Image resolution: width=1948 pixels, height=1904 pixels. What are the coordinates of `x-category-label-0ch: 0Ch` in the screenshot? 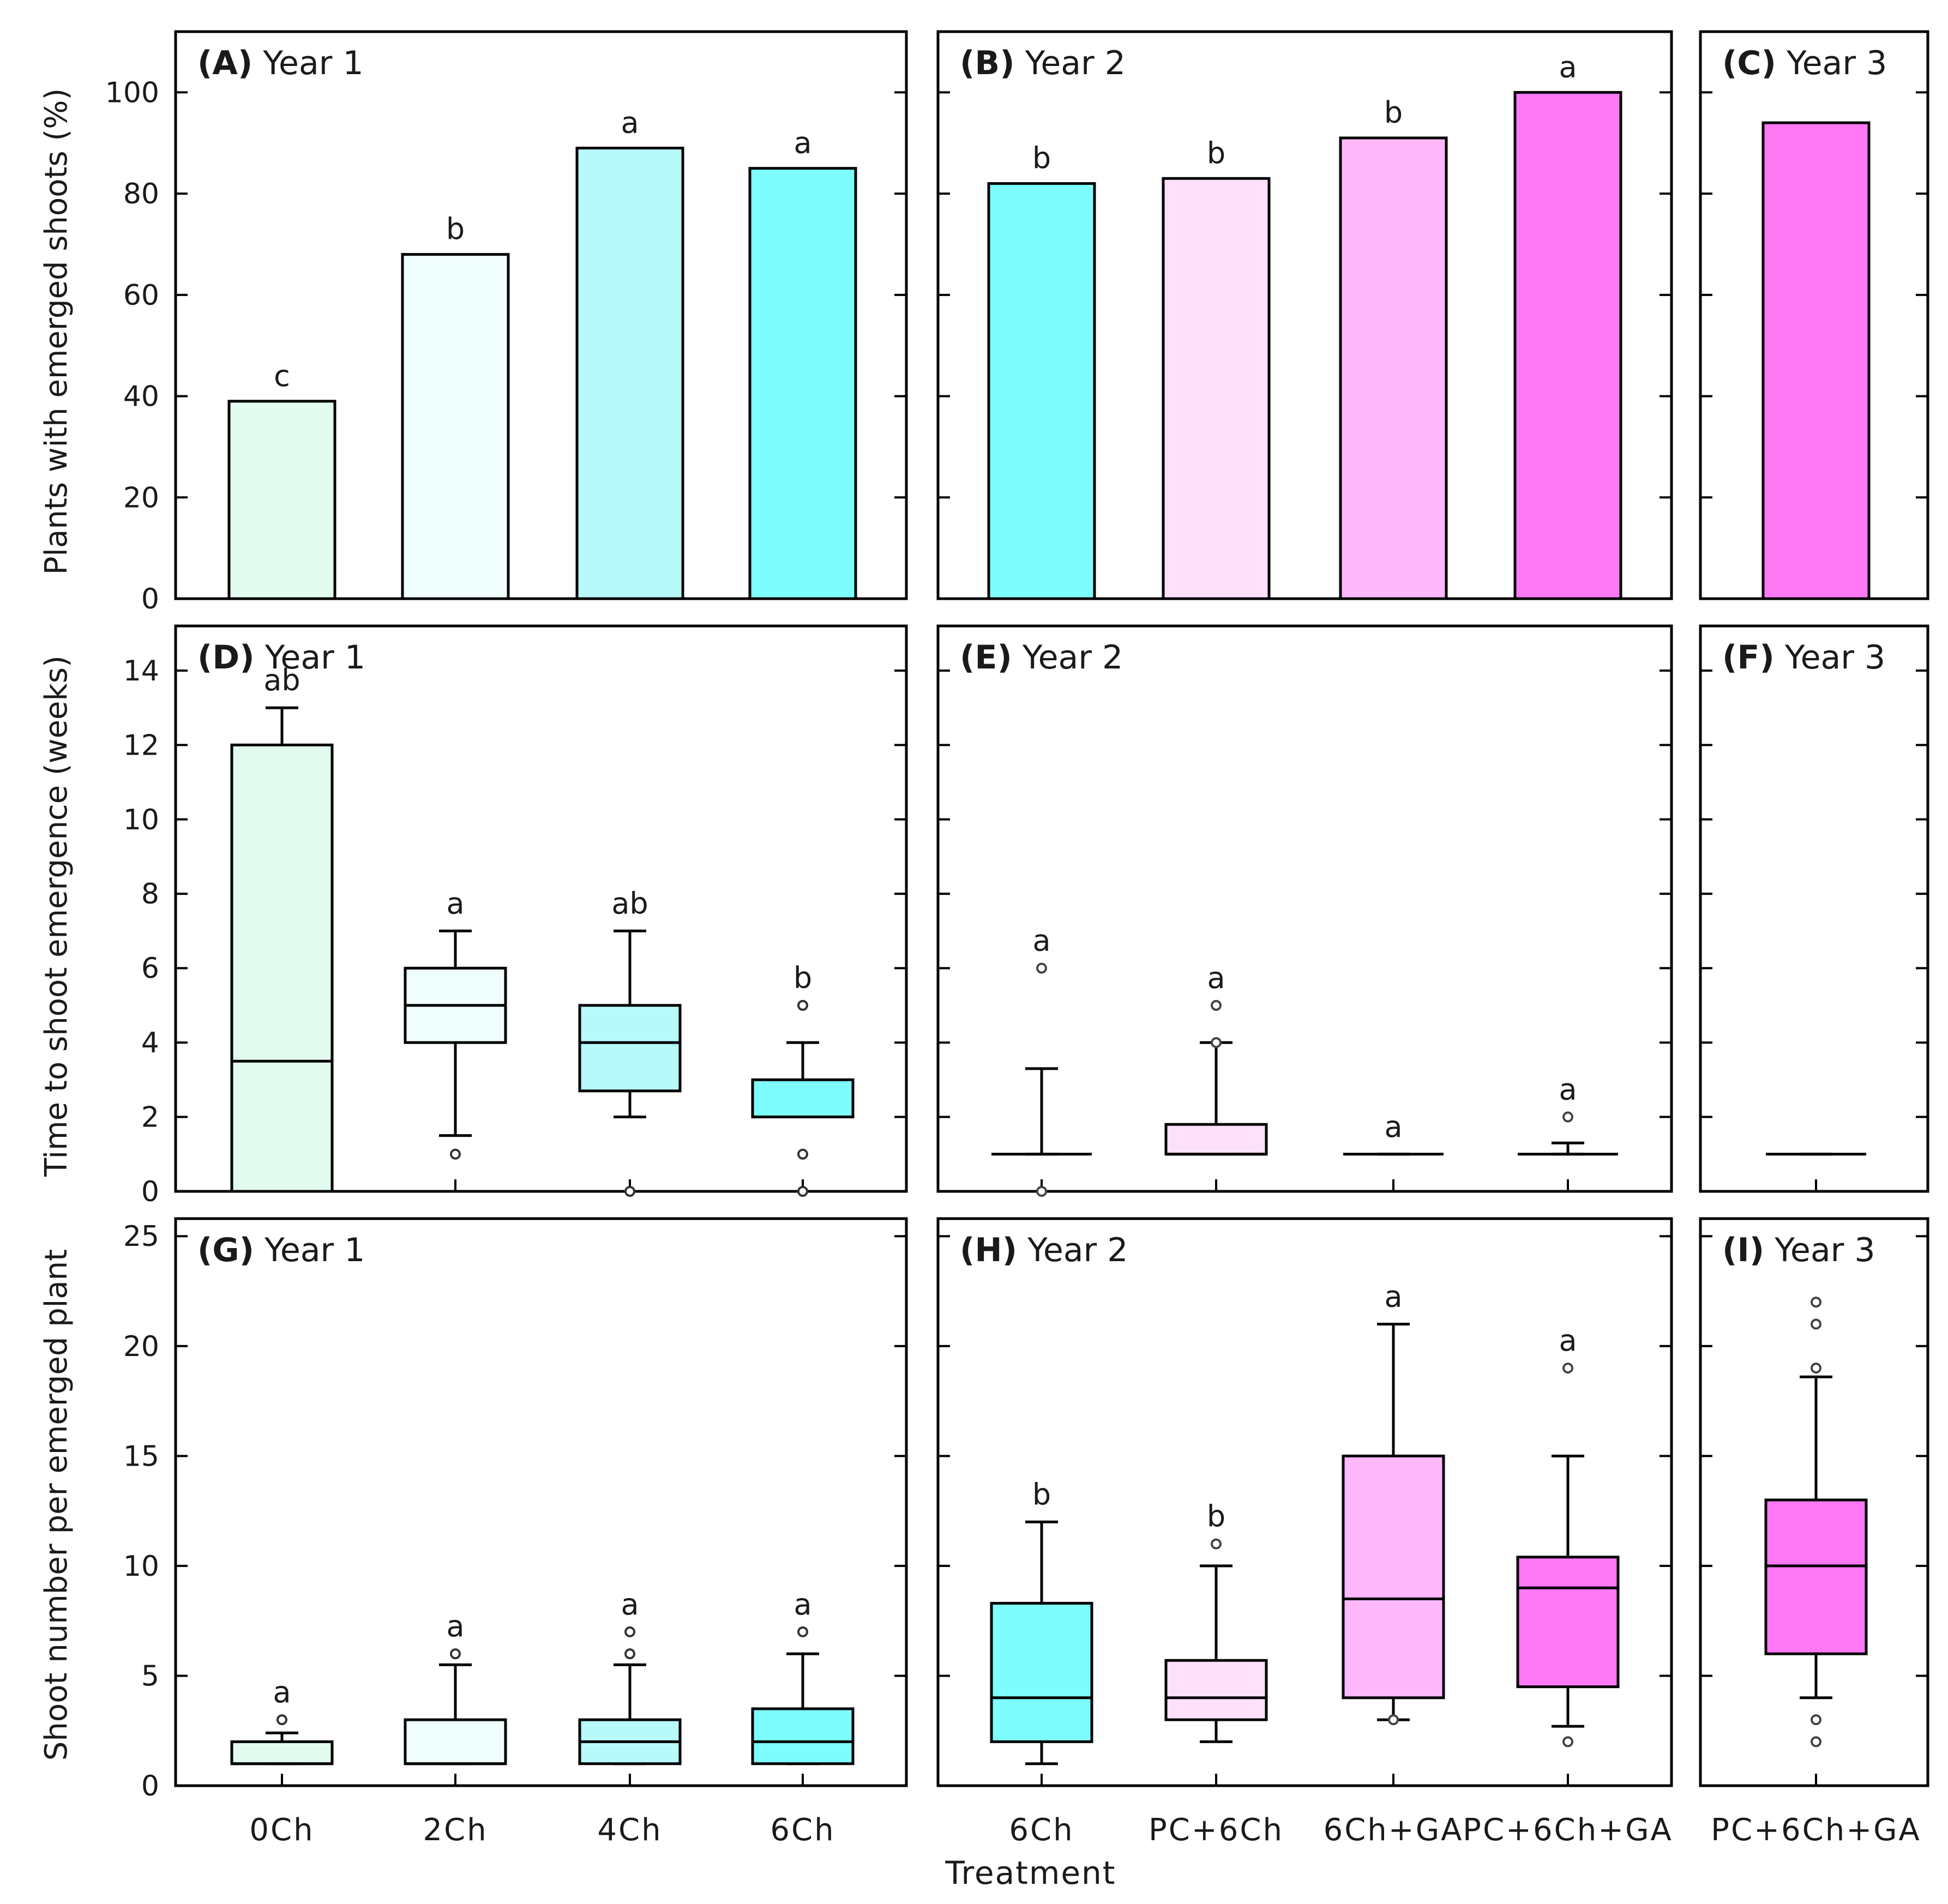 It's located at (281, 1830).